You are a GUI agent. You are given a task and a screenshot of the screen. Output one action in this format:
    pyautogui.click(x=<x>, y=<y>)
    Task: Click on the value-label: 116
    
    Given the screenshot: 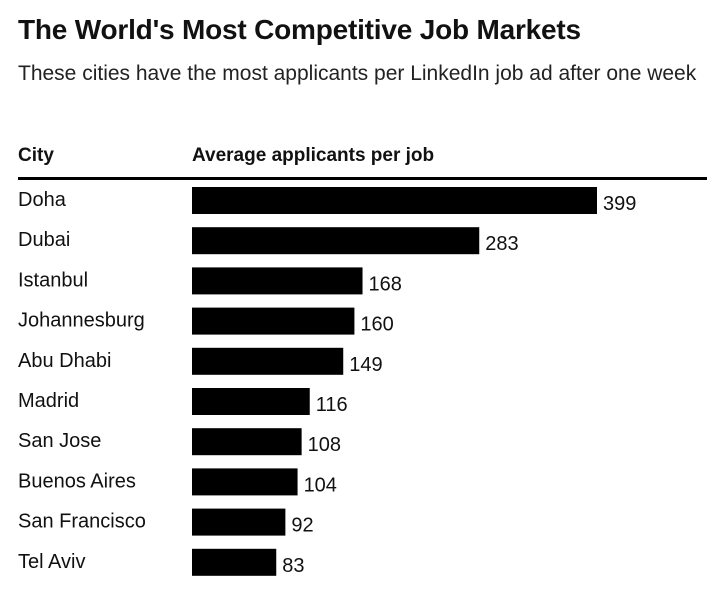 What is the action you would take?
    pyautogui.click(x=332, y=405)
    